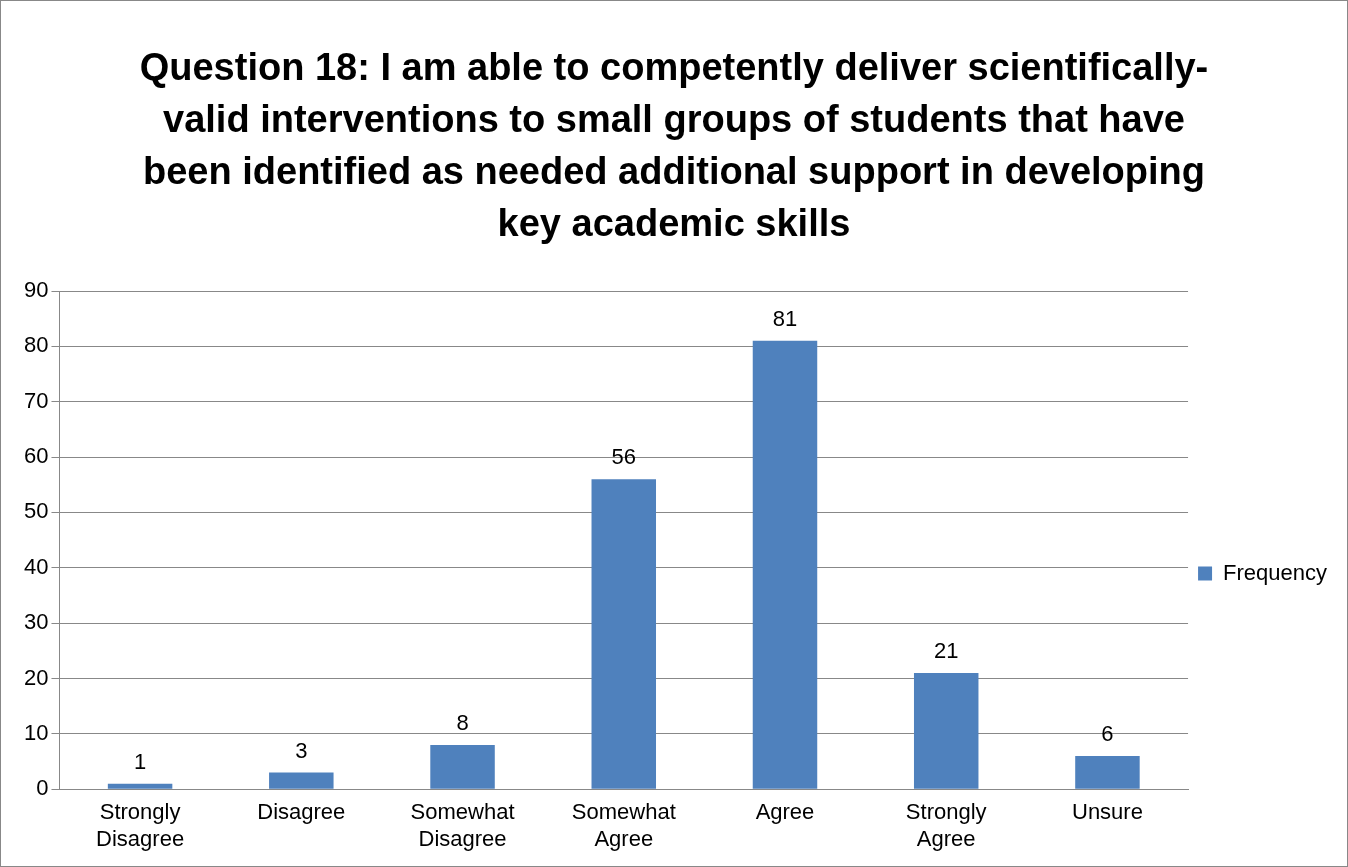 The width and height of the screenshot is (1348, 867). Describe the element at coordinates (462, 825) in the screenshot. I see `x-tick-label: Somewhat Disagree` at that location.